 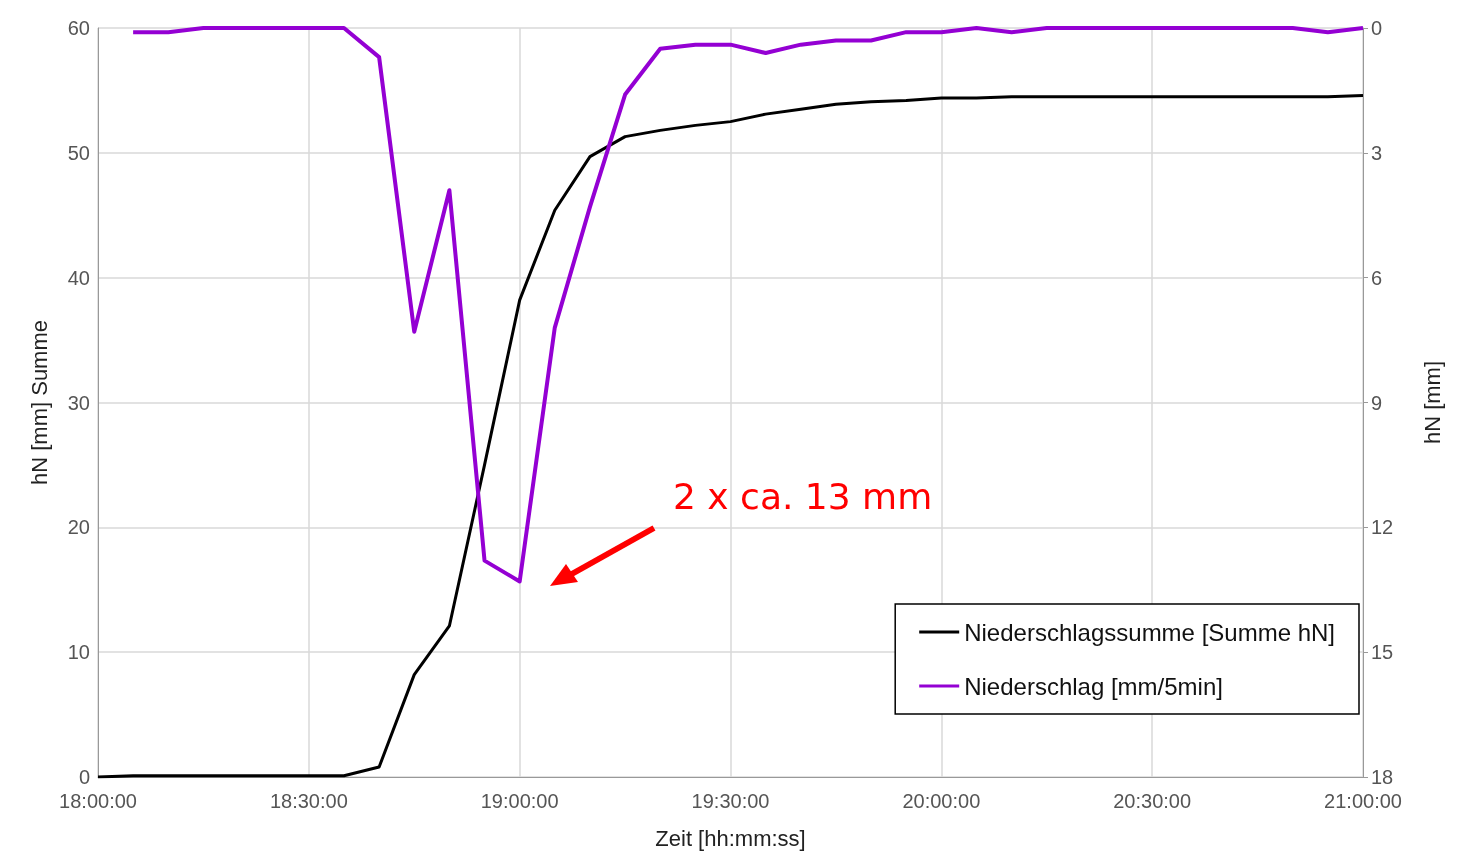 What do you see at coordinates (1382, 527) in the screenshot?
I see `y2-tick-label: 12` at bounding box center [1382, 527].